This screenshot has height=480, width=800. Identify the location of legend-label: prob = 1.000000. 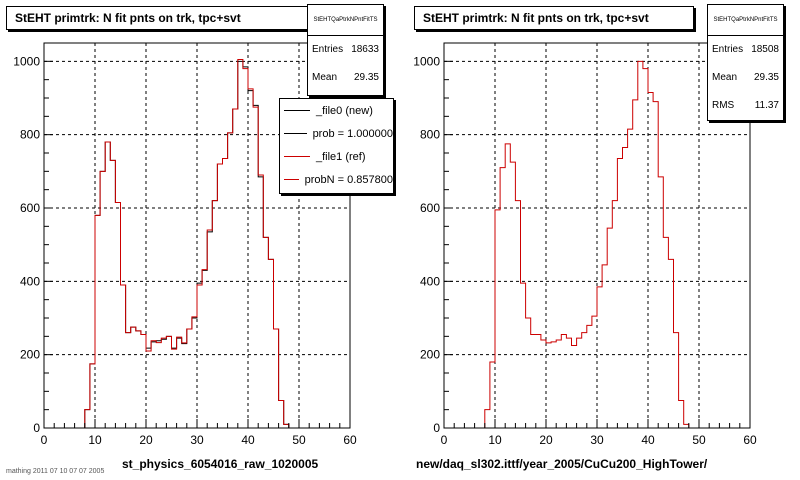
(352, 133).